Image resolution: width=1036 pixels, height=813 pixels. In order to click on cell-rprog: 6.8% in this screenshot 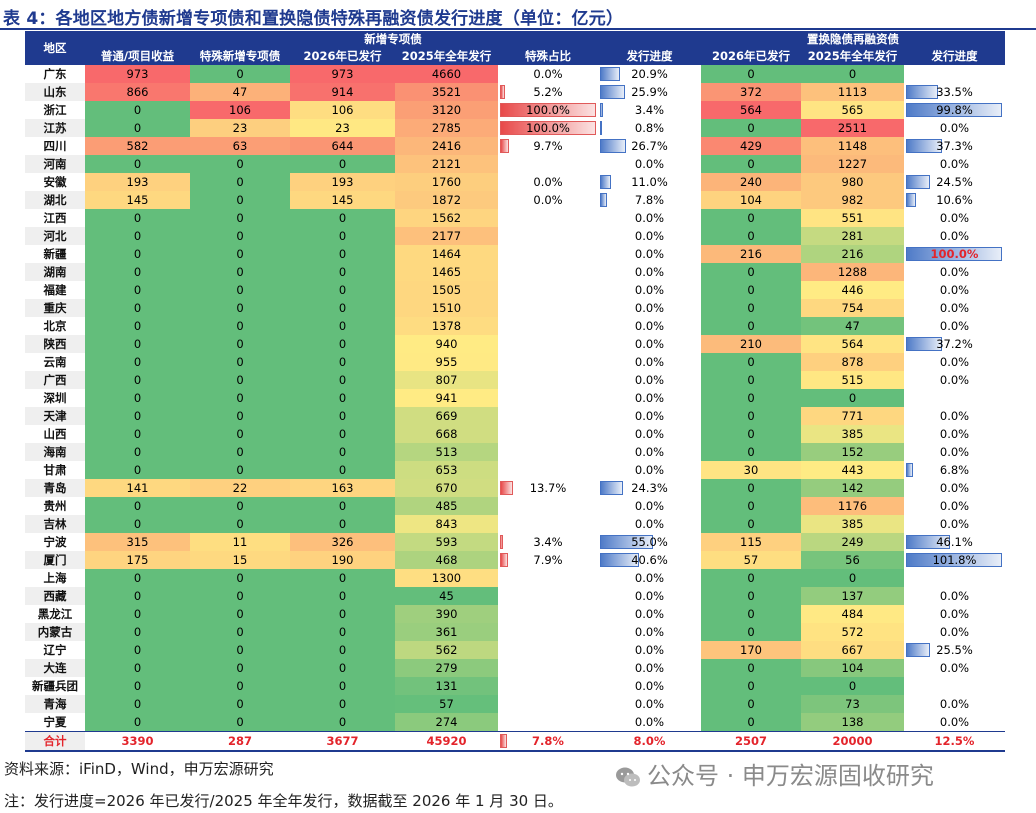, I will do `click(954, 470)`.